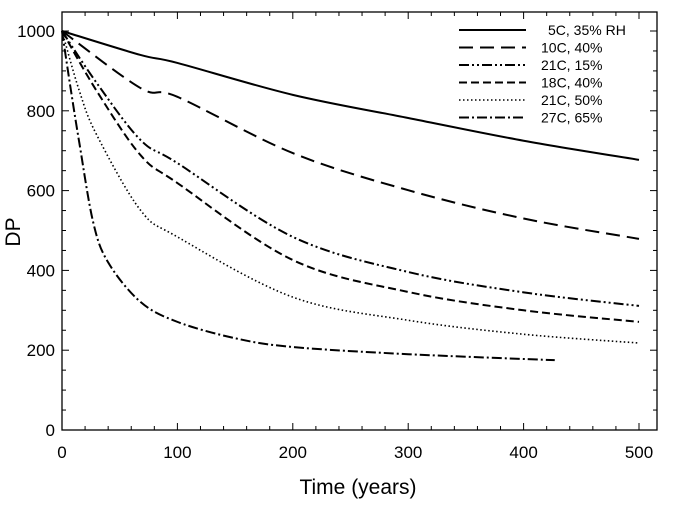 The image size is (675, 505). Describe the element at coordinates (41, 350) in the screenshot. I see `y-tick-label: 200` at that location.